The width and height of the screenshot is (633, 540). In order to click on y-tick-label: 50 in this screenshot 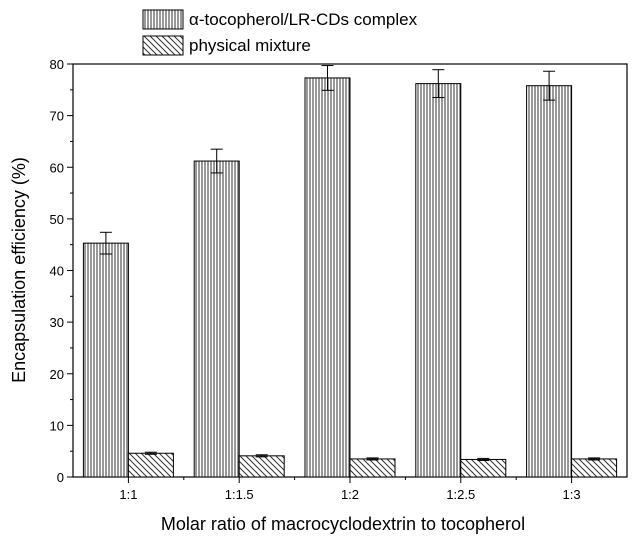, I will do `click(57, 219)`.